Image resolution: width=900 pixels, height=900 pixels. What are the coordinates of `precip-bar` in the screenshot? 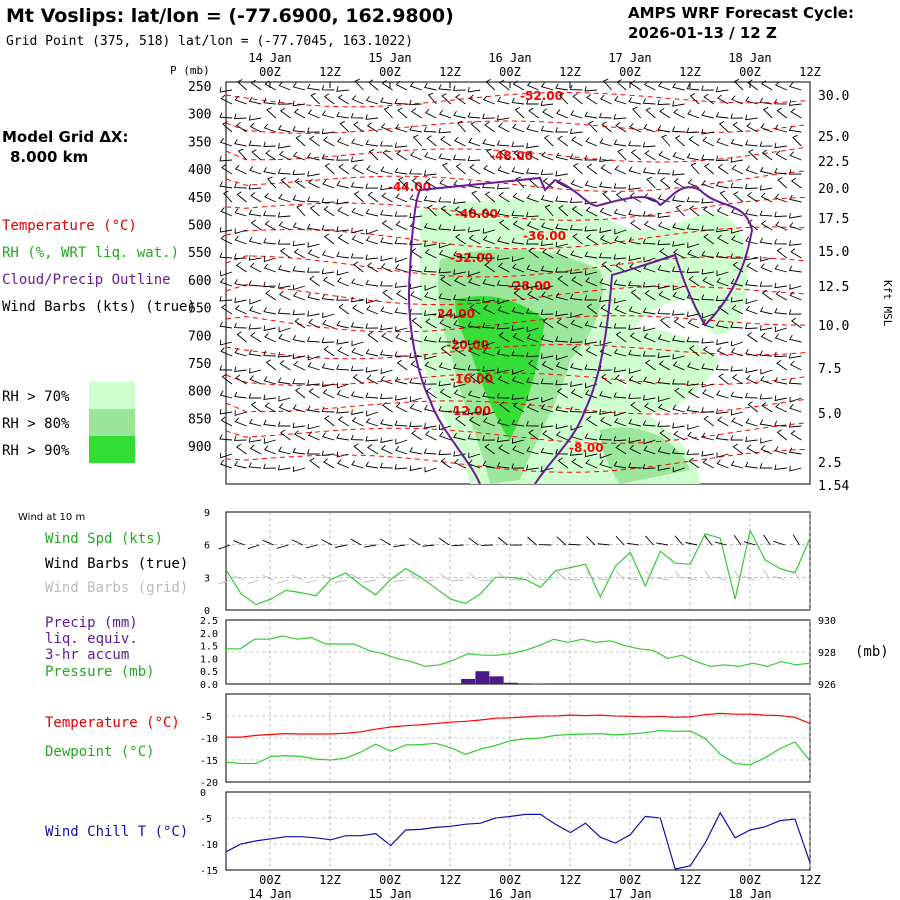 It's located at (510, 683).